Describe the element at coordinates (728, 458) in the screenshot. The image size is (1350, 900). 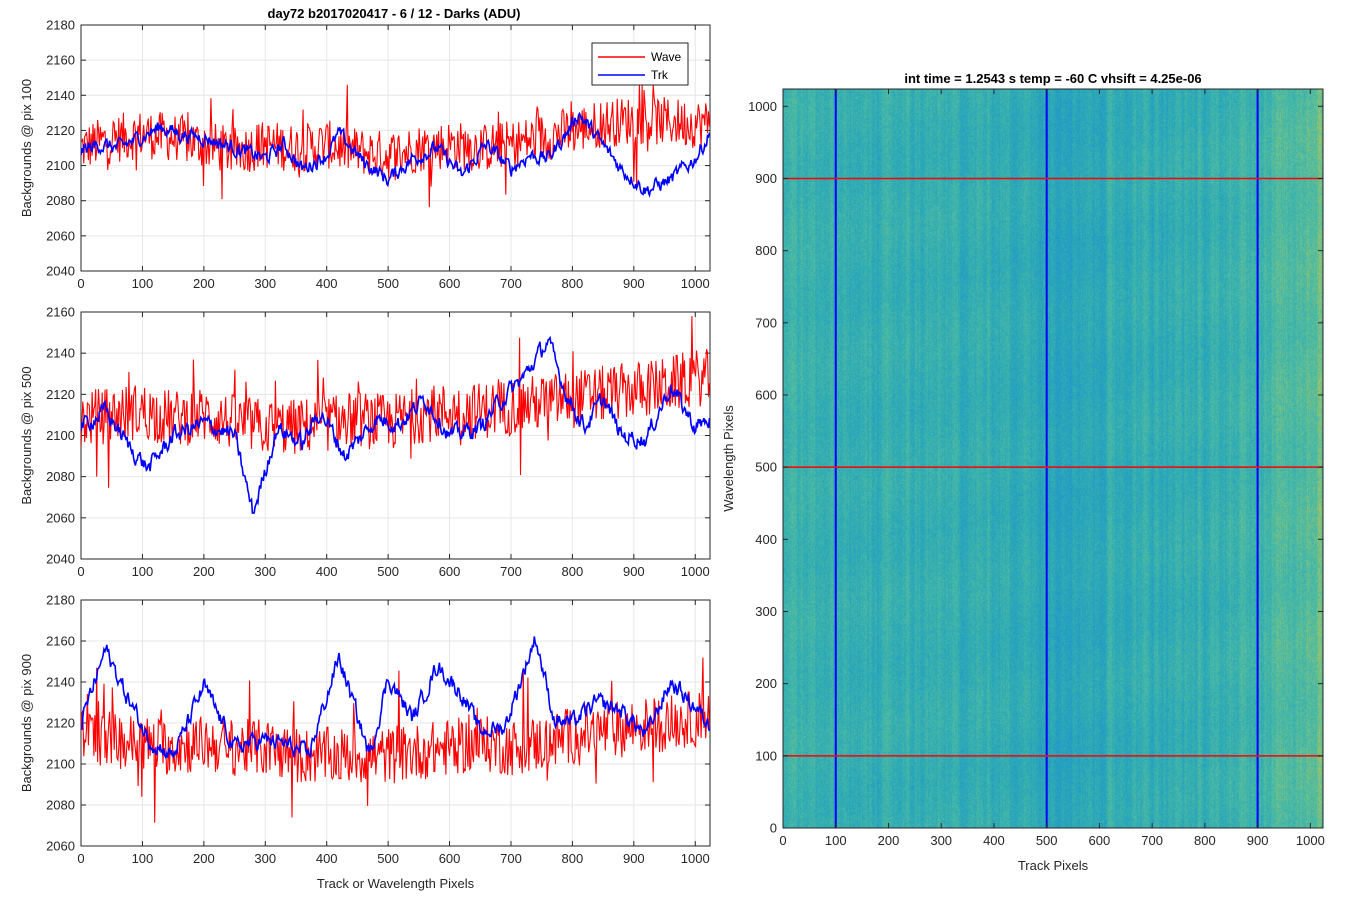
I see `y-axis-label: Wavelength Pixels` at that location.